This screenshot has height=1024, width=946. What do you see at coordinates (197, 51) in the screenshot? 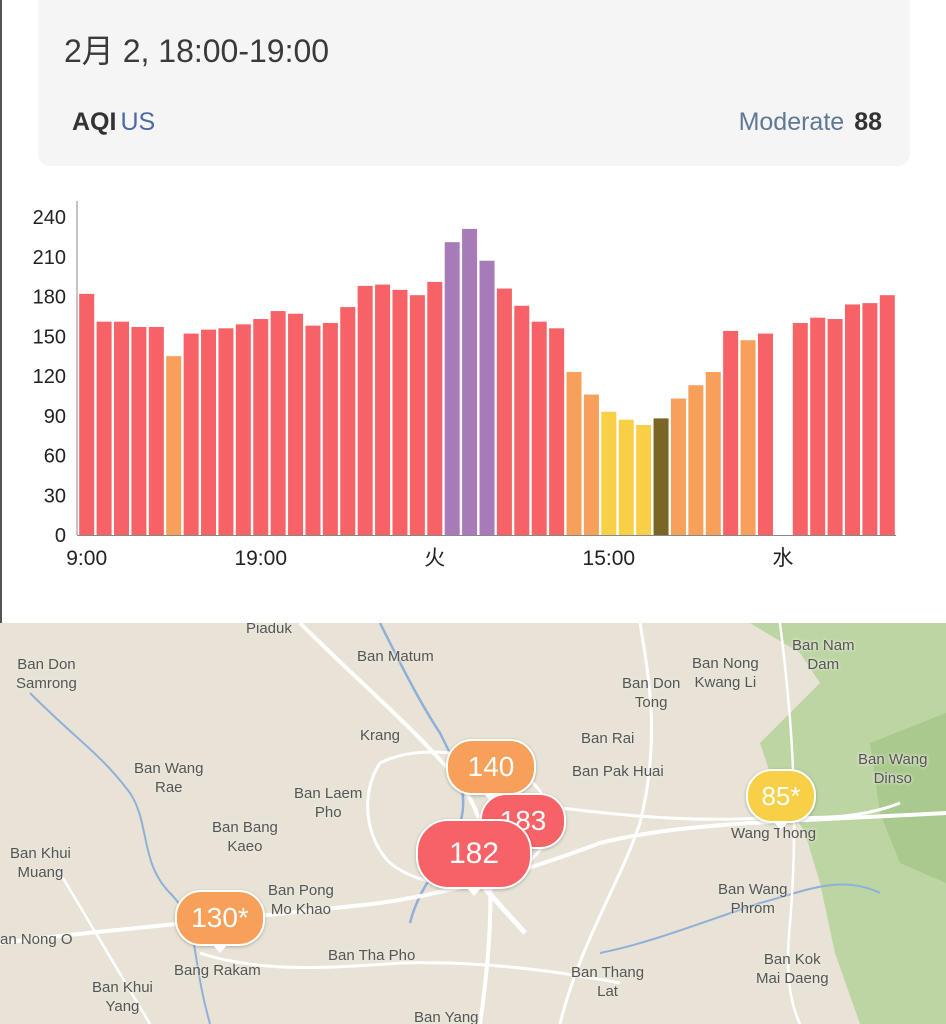
I see `selected-time-range: 2月 2, 18:00-19:00` at bounding box center [197, 51].